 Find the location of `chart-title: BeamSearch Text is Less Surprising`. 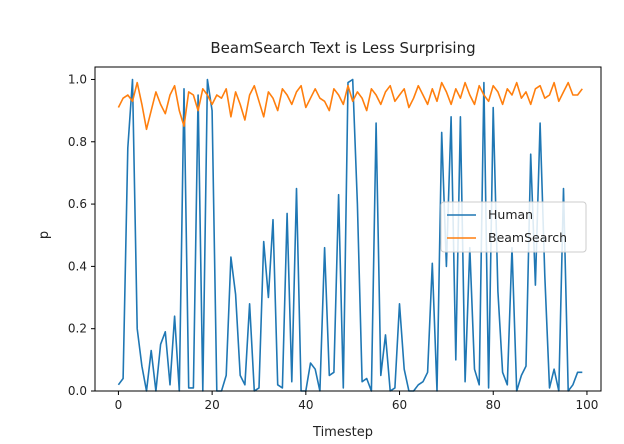

chart-title: BeamSearch Text is Less Surprising is located at coordinates (342, 48).